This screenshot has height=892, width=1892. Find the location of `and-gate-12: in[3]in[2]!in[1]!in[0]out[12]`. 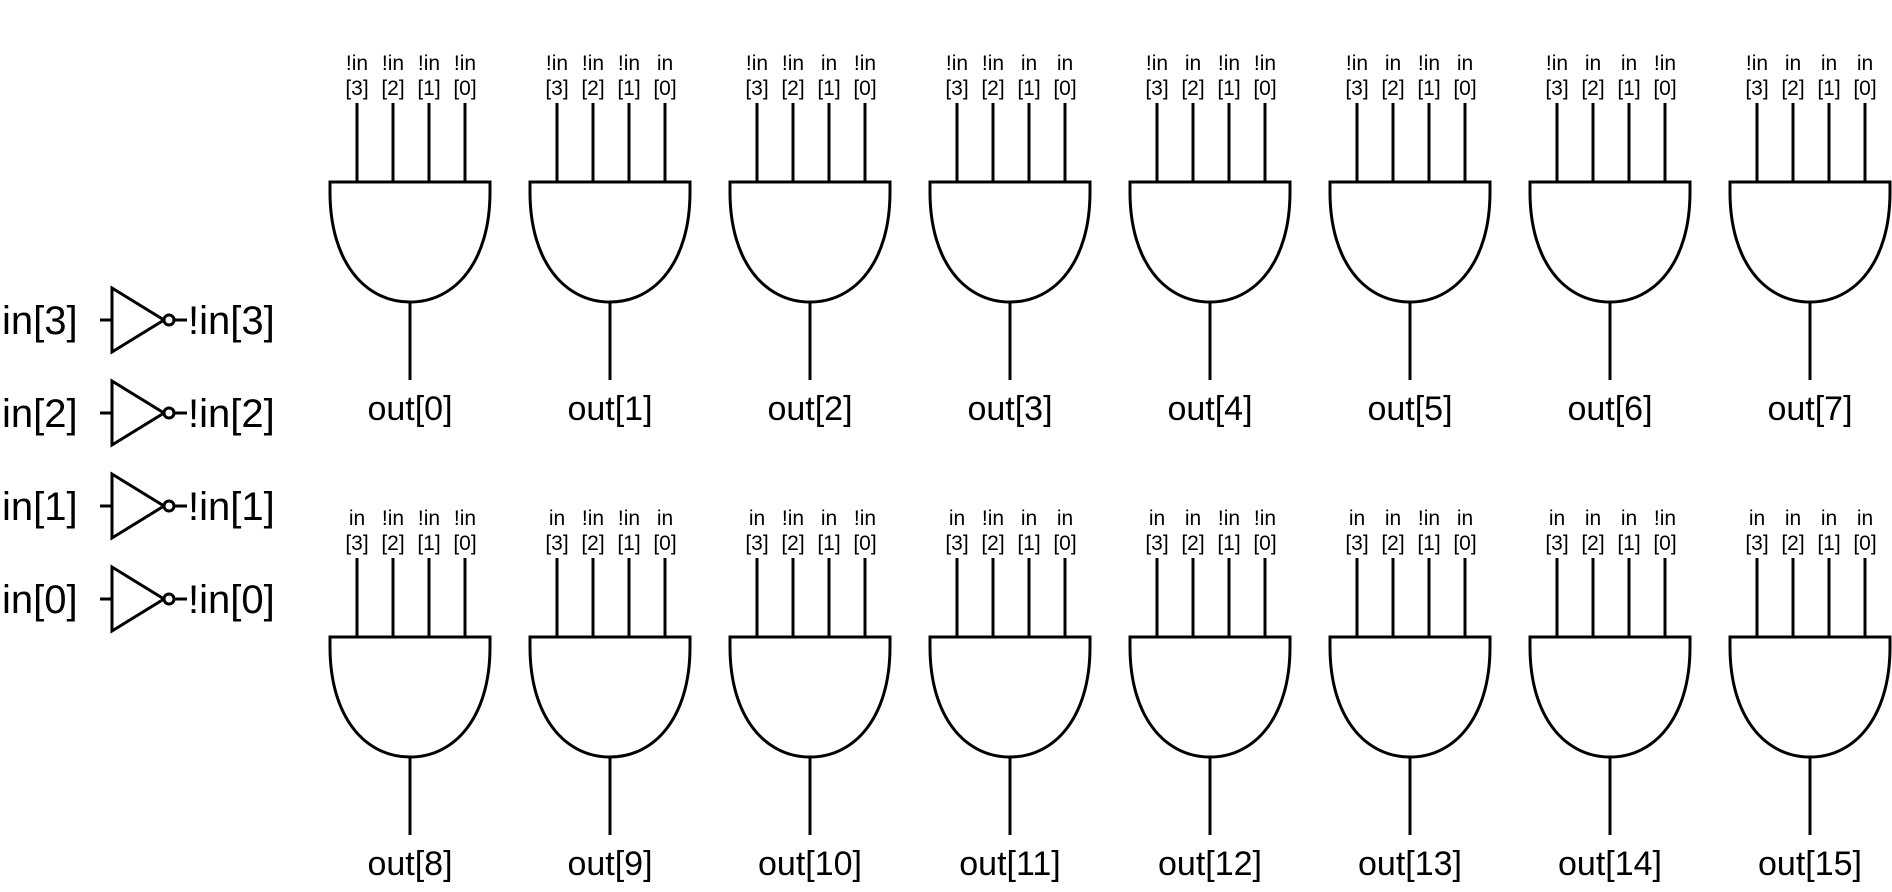

and-gate-12: in[3]in[2]!in[1]!in[0]out[12] is located at coordinates (1210, 695).